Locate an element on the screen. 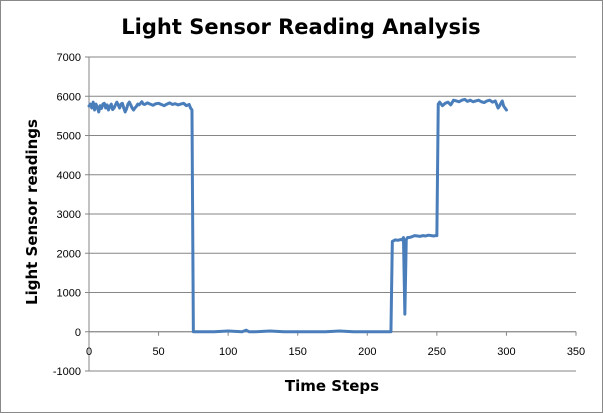 Image resolution: width=603 pixels, height=413 pixels. y-tick-label-5: 4000 is located at coordinates (69, 176).